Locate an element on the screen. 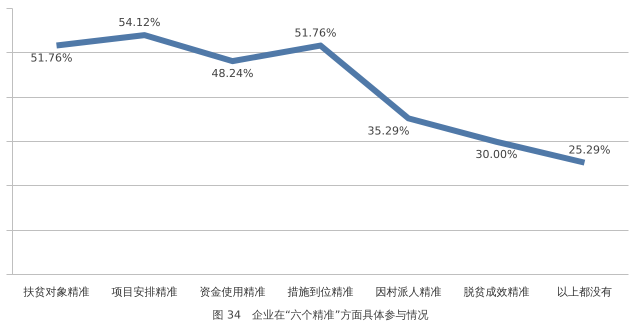  data-label: 30.00% is located at coordinates (497, 154).